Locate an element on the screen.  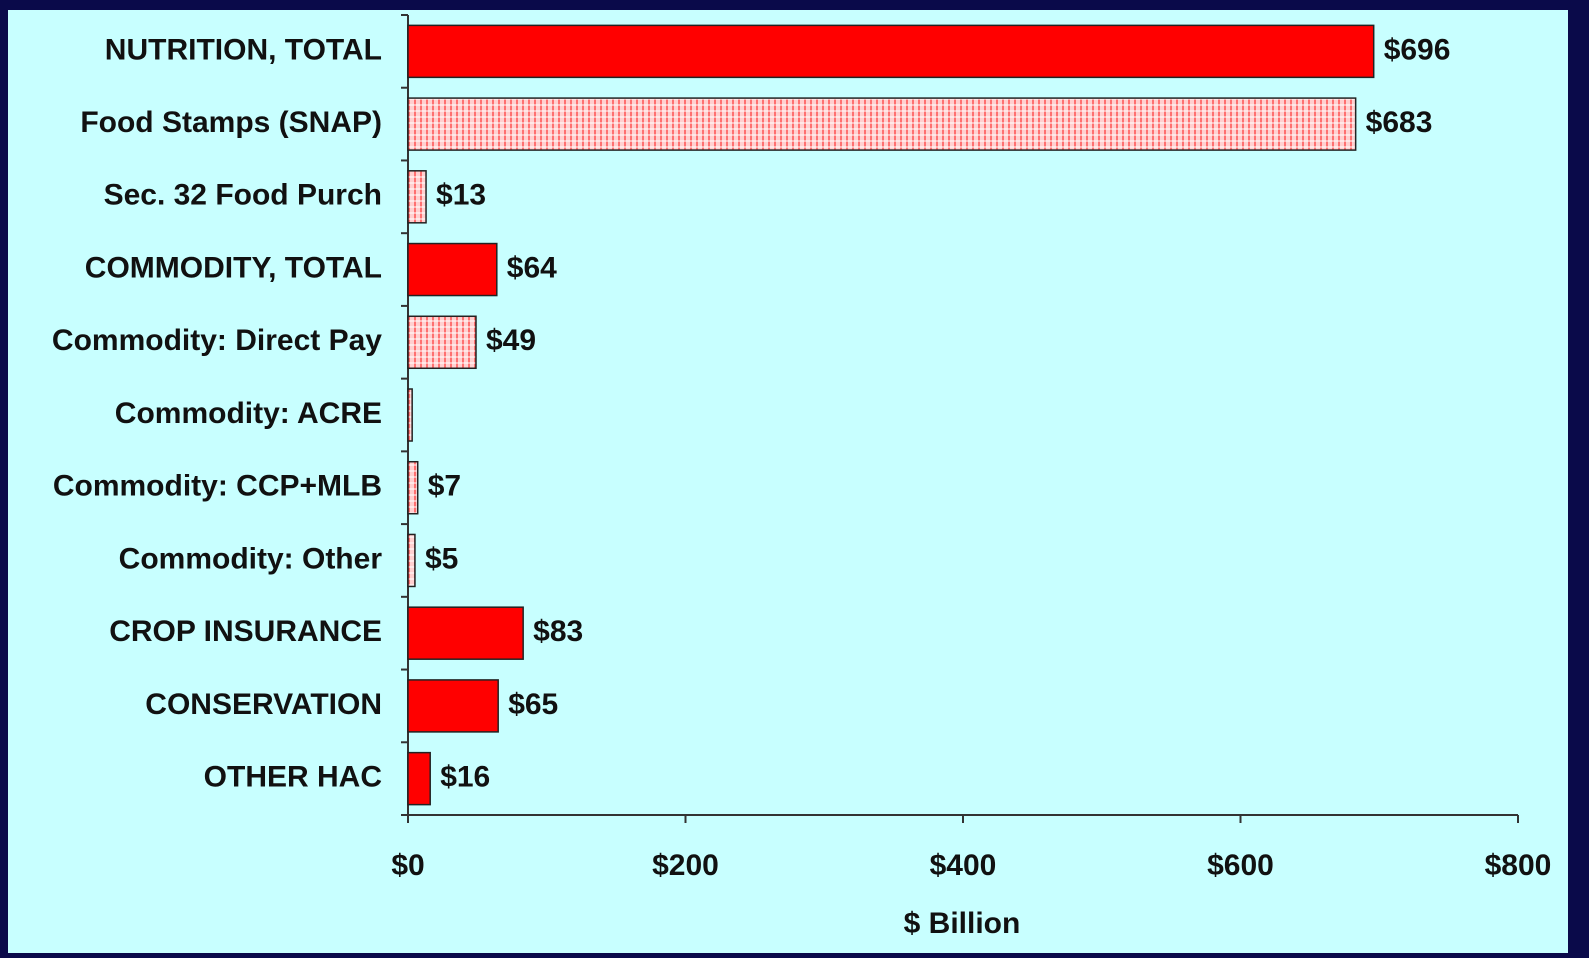
x-tick-label: $0 is located at coordinates (407, 865).